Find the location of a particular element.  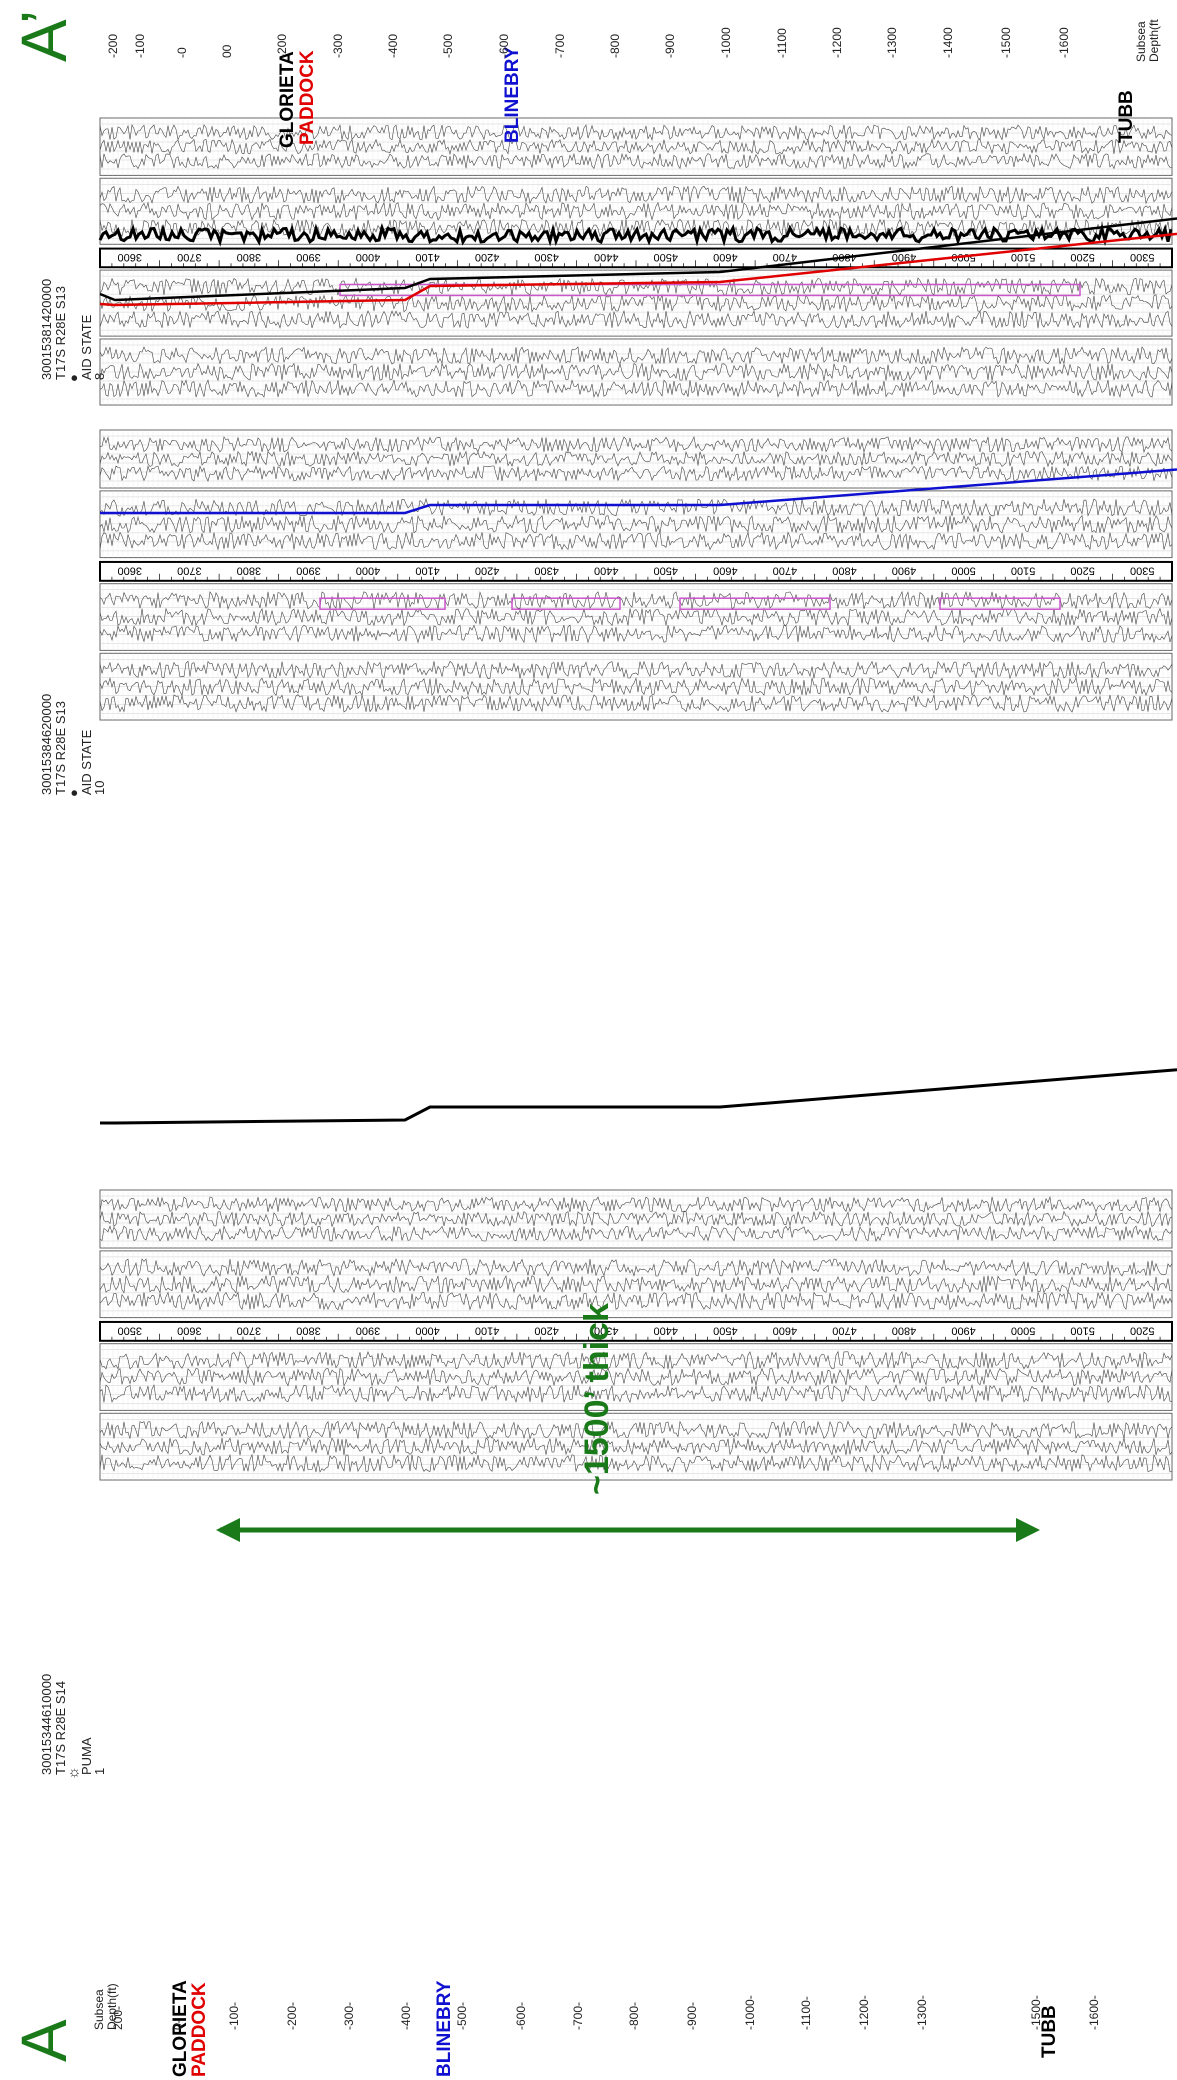

right-axis-tick: -600 is located at coordinates (504, 45).